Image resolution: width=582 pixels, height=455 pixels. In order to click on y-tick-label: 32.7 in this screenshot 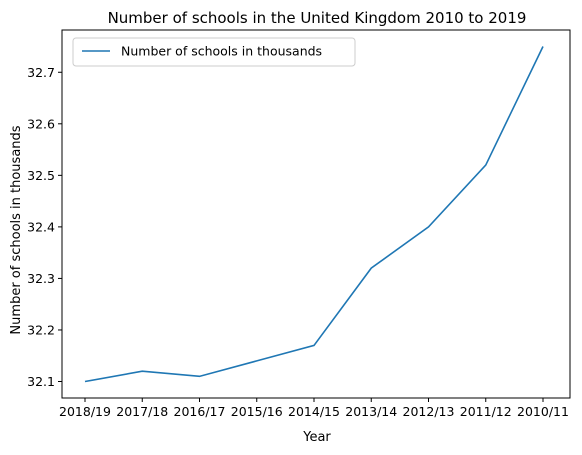, I will do `click(41, 72)`.